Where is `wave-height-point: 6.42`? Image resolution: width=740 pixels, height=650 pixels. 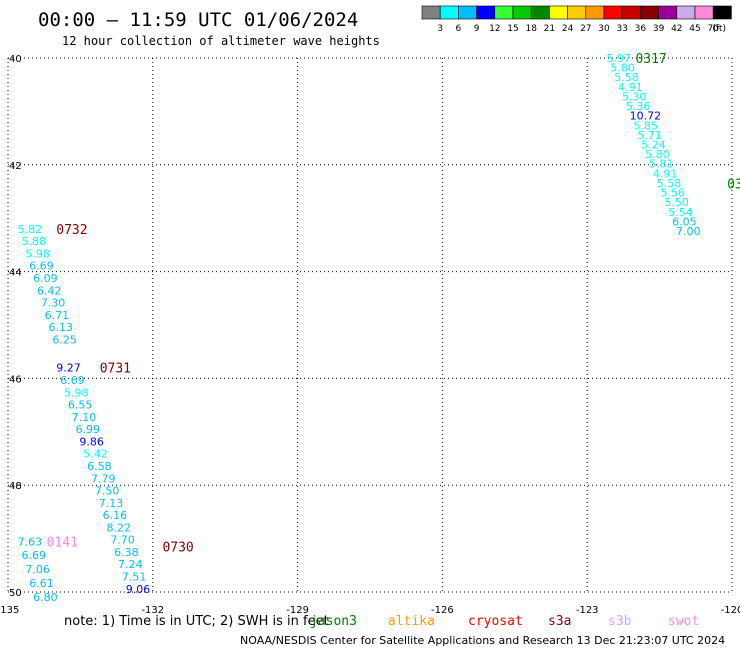 wave-height-point: 6.42 is located at coordinates (49, 290).